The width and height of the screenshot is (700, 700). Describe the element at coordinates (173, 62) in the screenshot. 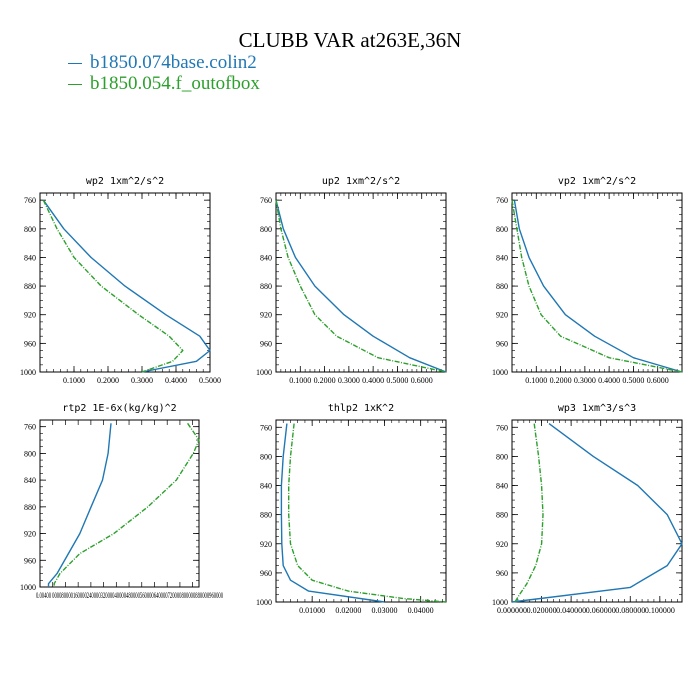

I see `legend-label-1: b1850.074base.colin2` at that location.